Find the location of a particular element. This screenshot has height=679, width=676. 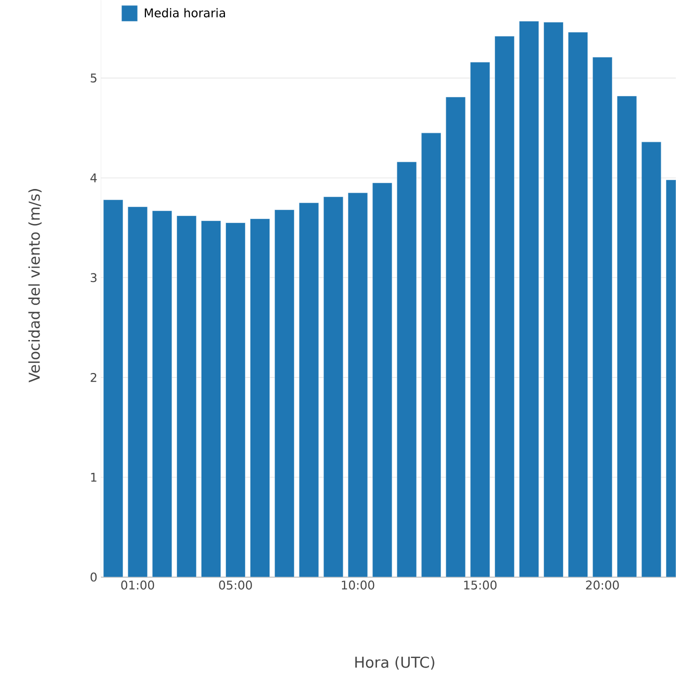

y-tick-label: 0 is located at coordinates (93, 577).